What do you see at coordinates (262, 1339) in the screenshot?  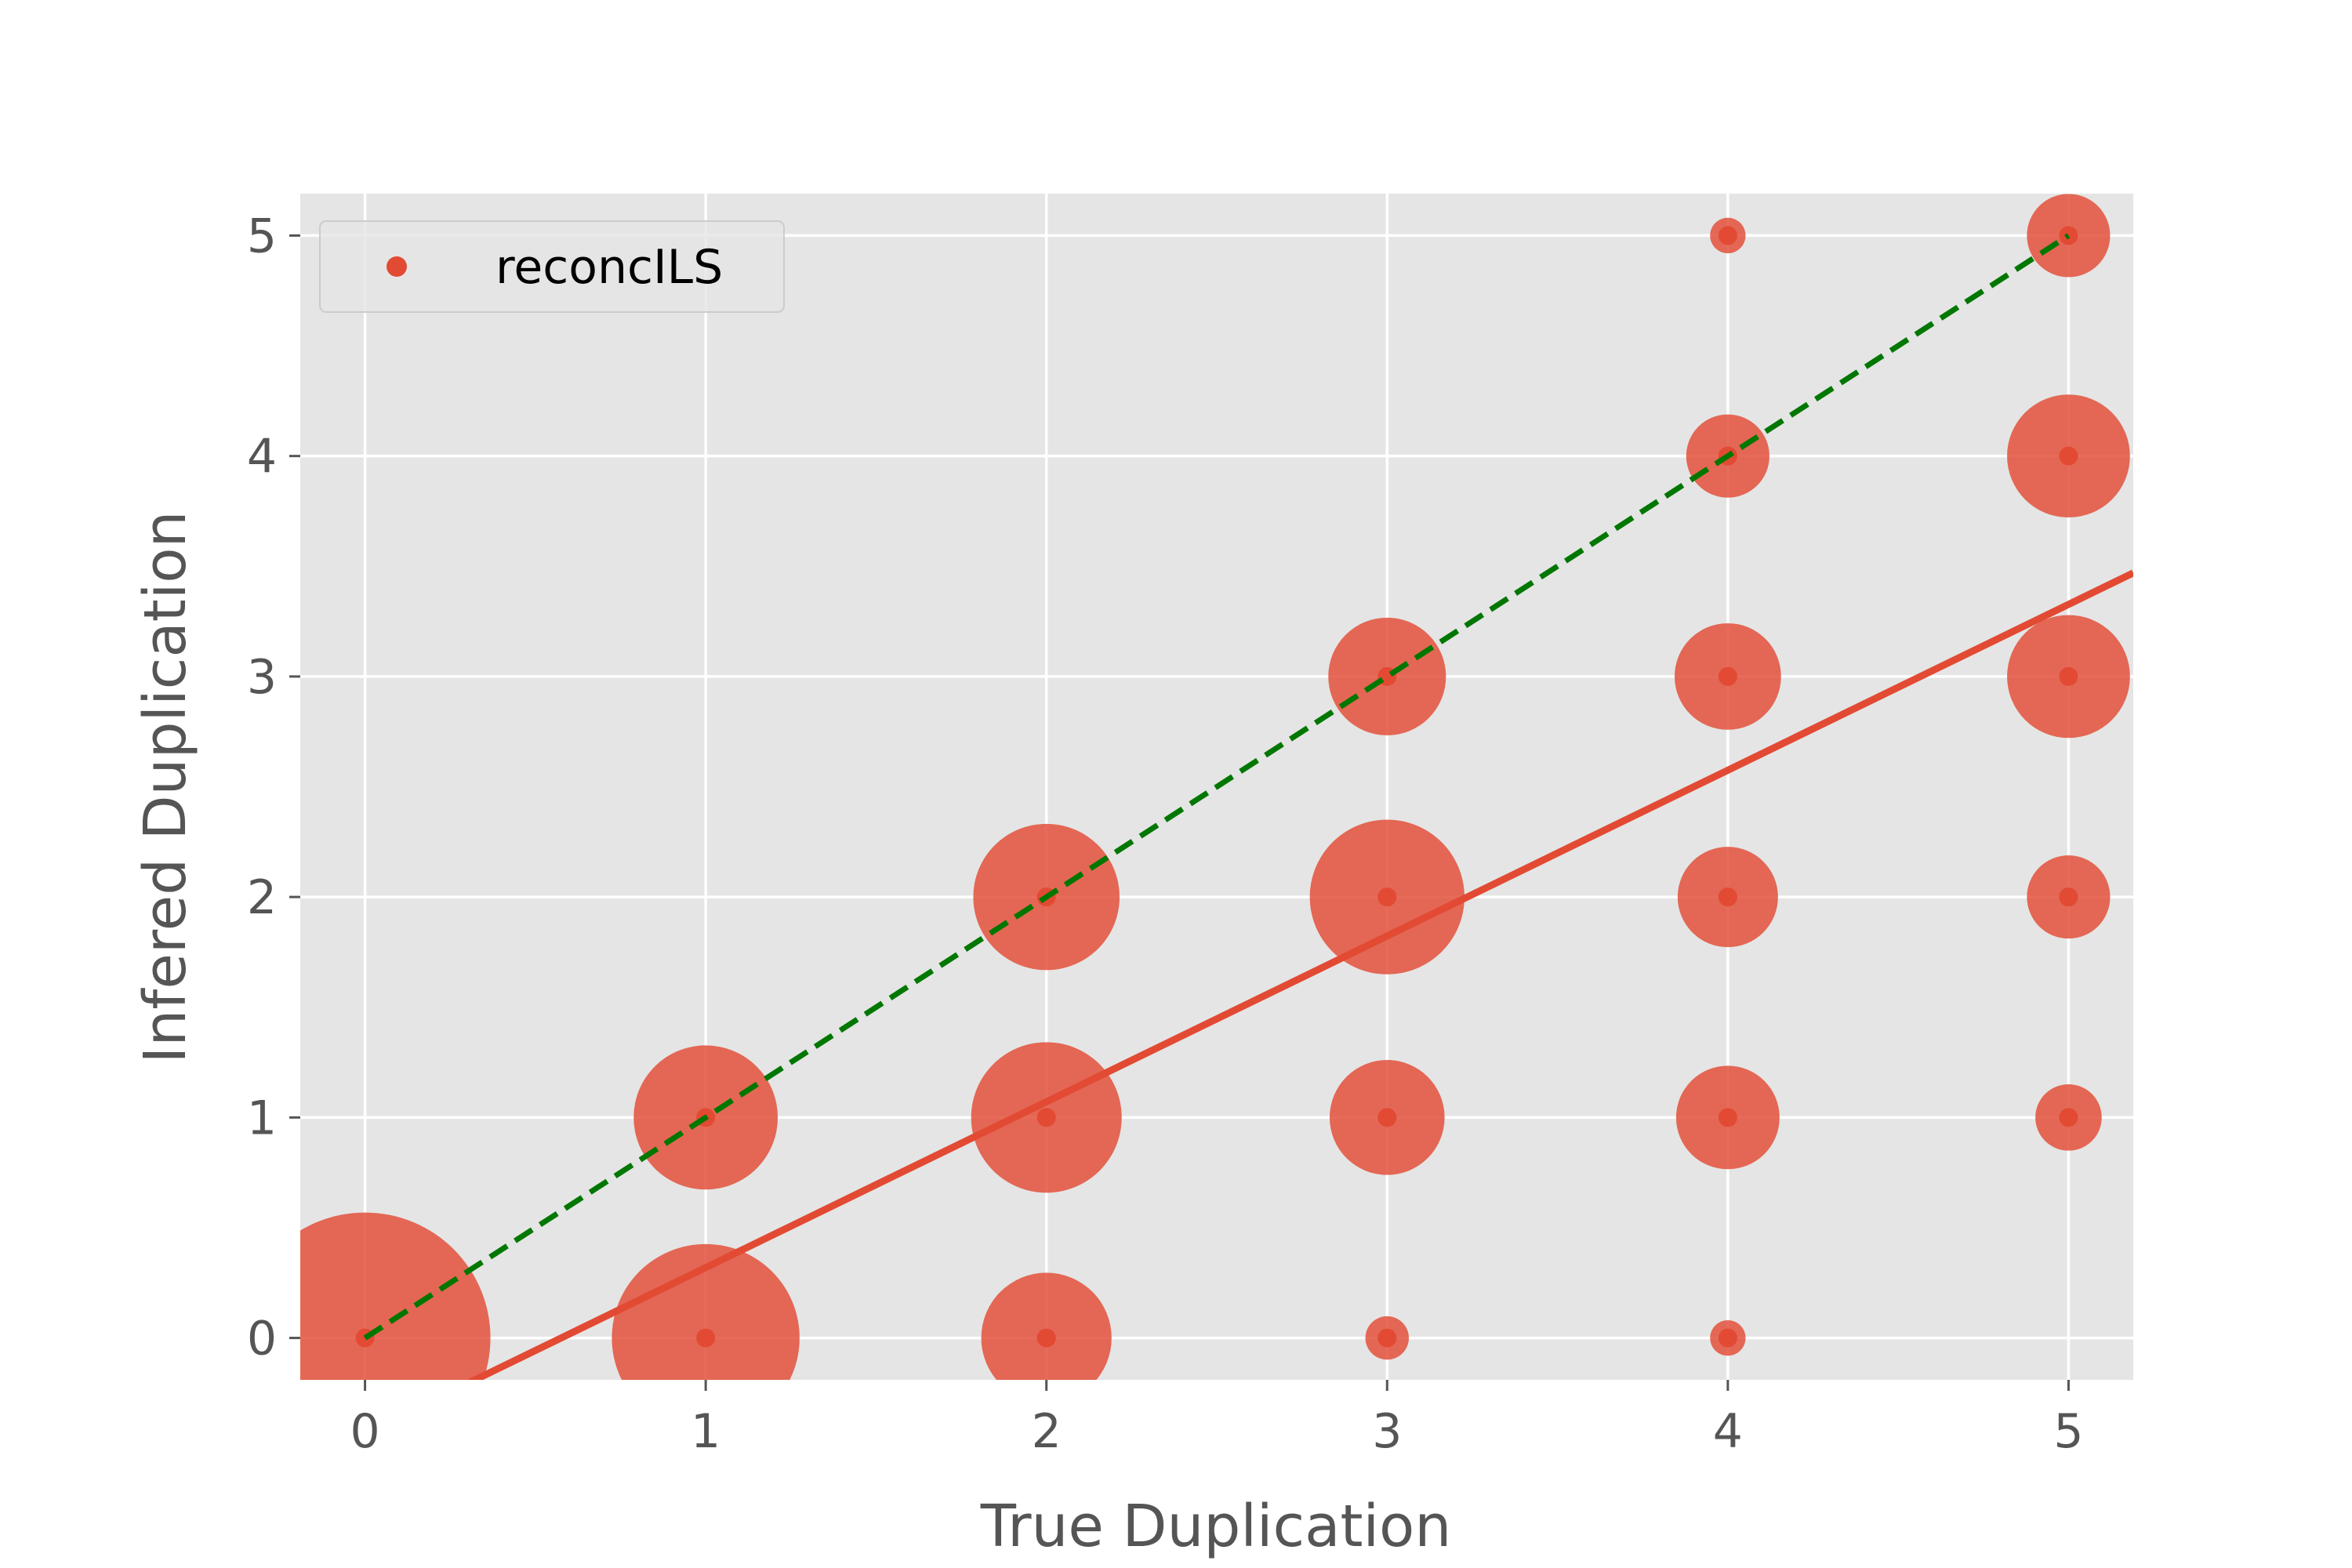 I see `y-tick-label-0: 0` at bounding box center [262, 1339].